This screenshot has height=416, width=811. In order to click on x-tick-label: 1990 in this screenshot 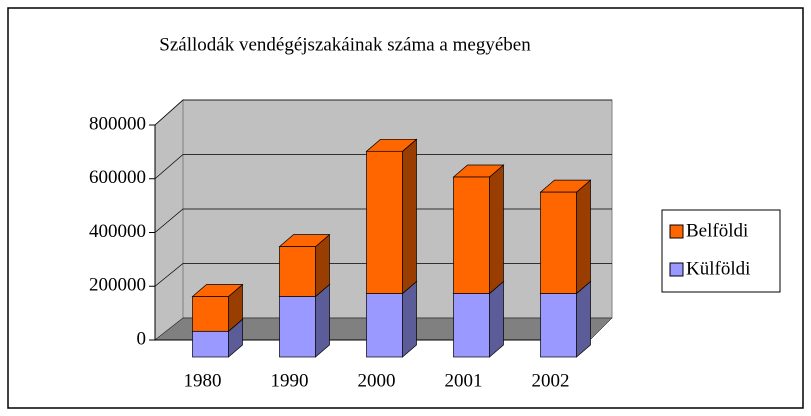, I will do `click(290, 380)`.